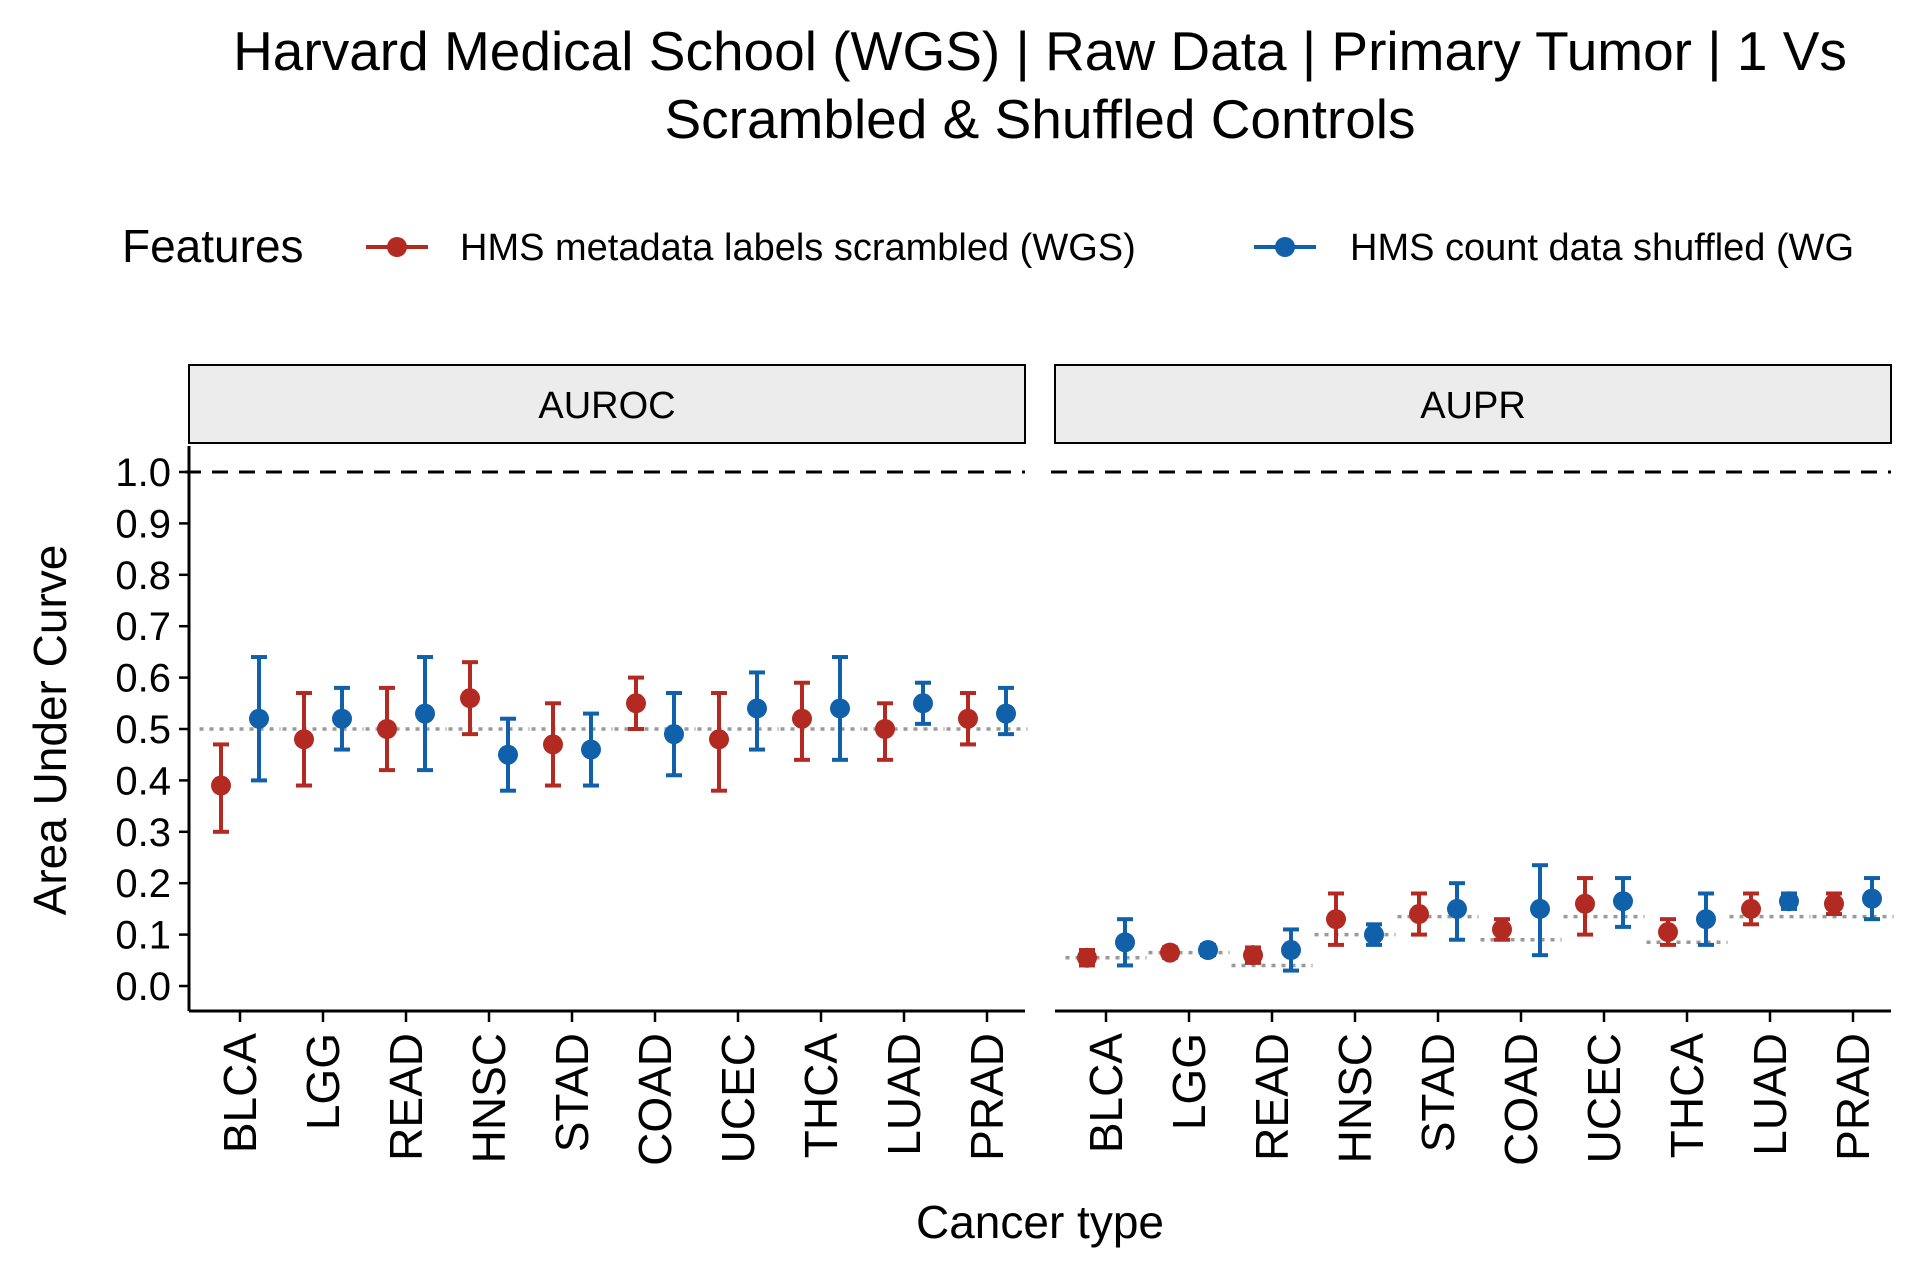 Image resolution: width=1920 pixels, height=1280 pixels. What do you see at coordinates (1602, 248) in the screenshot?
I see `legend-label-shuffled: HMS count data shuffled (WG` at bounding box center [1602, 248].